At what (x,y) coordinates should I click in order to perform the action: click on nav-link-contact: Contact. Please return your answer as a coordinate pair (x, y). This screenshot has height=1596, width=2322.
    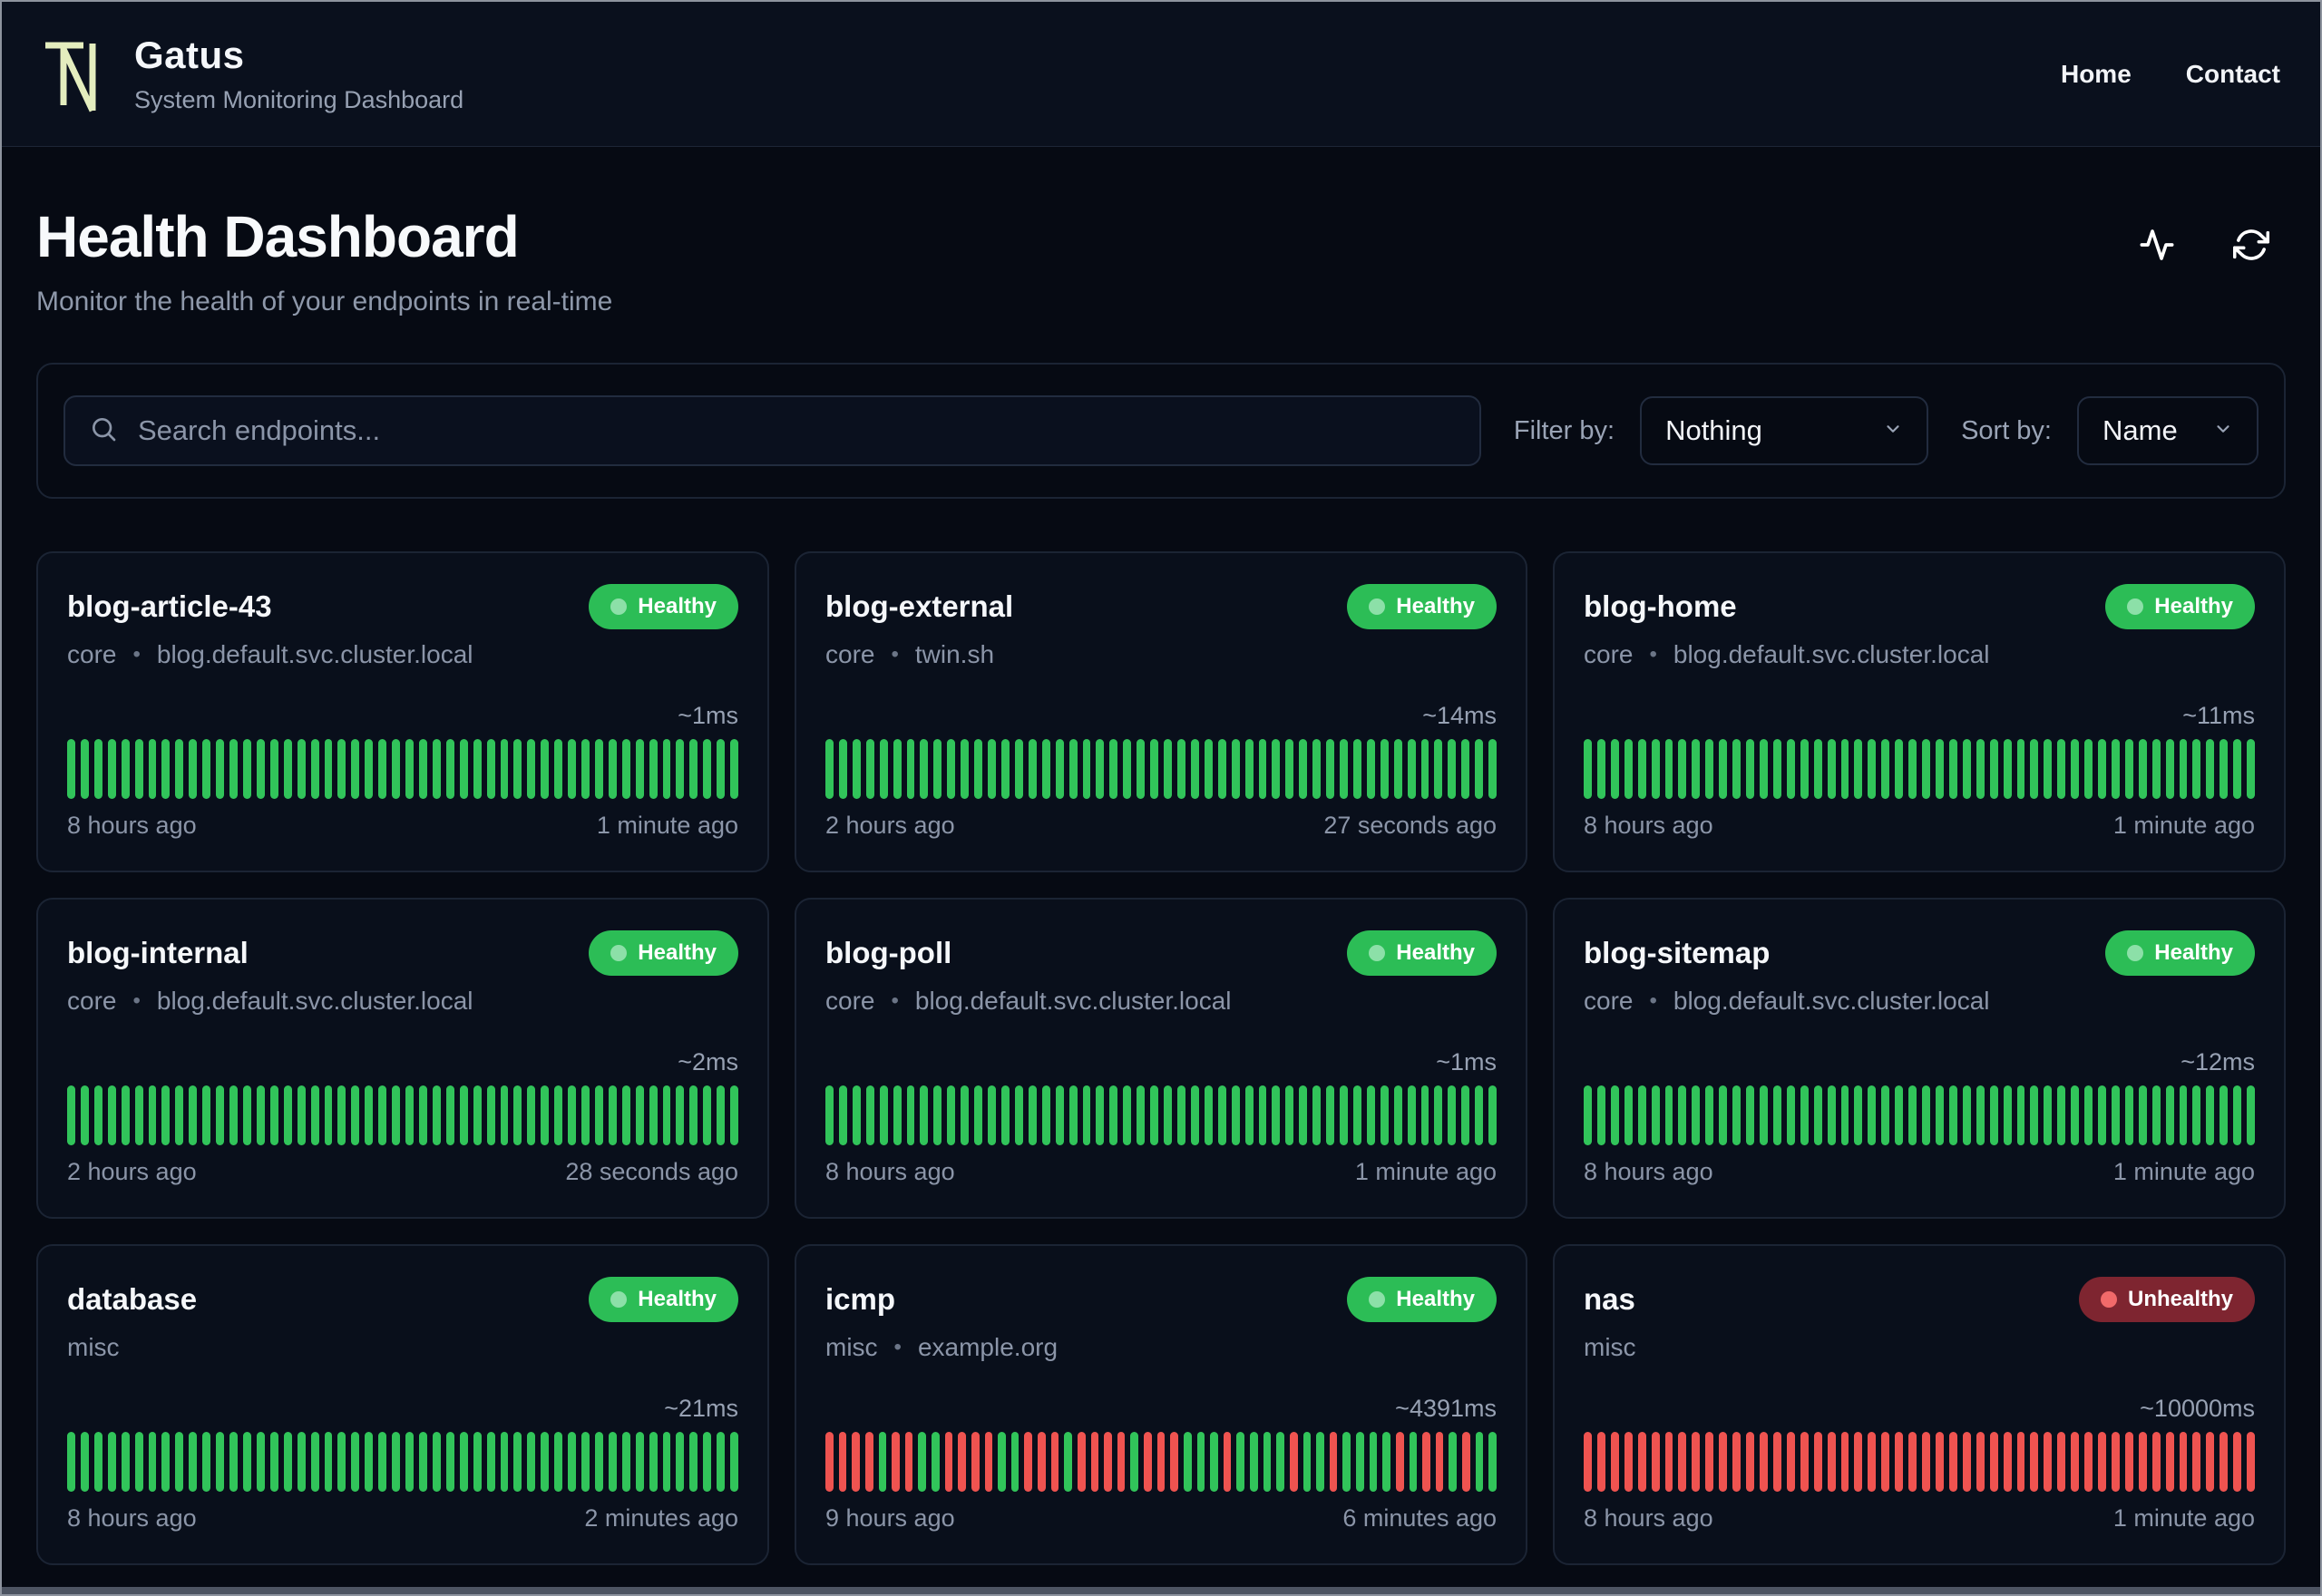
    Looking at the image, I should click on (2232, 73).